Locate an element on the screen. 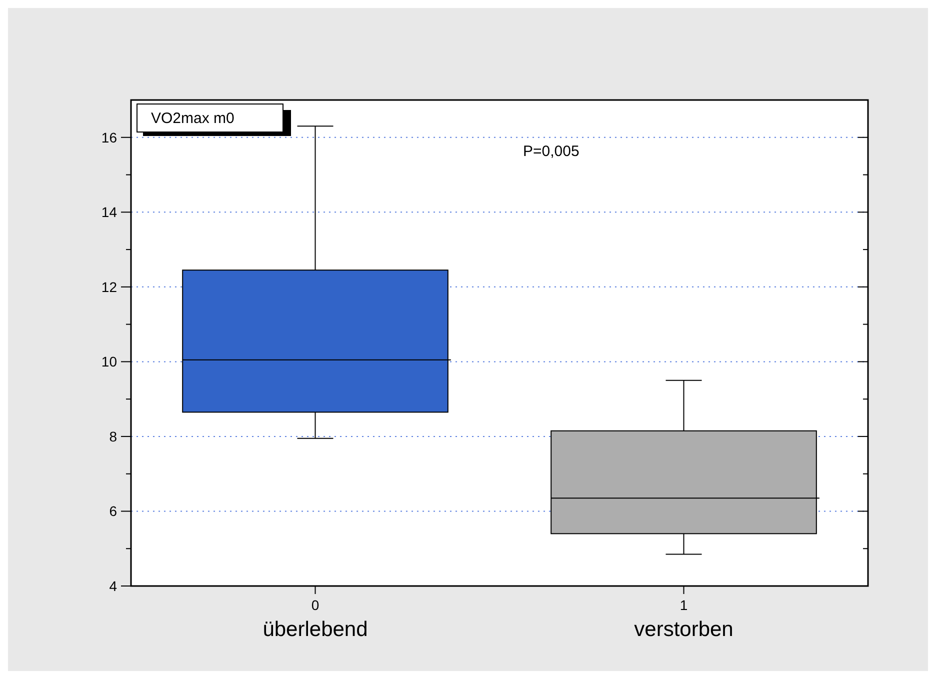 The height and width of the screenshot is (679, 936). text: VO2max m0 is located at coordinates (192, 118).